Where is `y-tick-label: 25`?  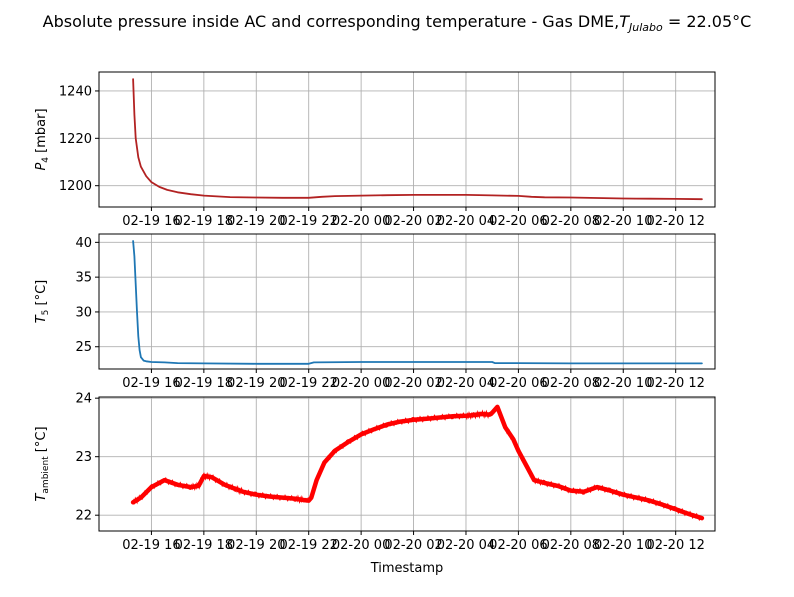
y-tick-label: 25 is located at coordinates (83, 347).